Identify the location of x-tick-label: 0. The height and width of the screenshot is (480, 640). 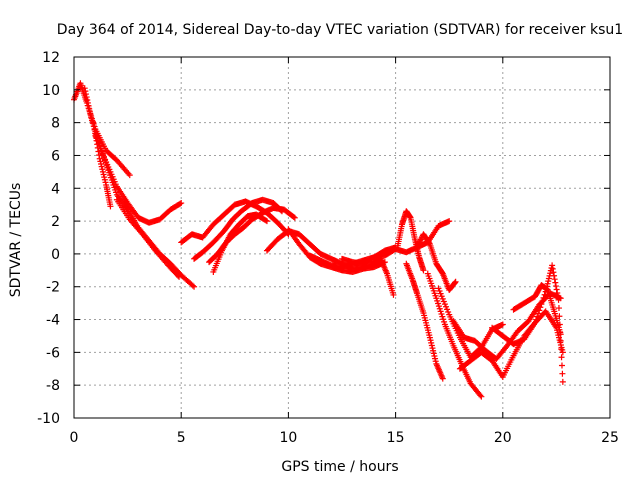
(74, 438).